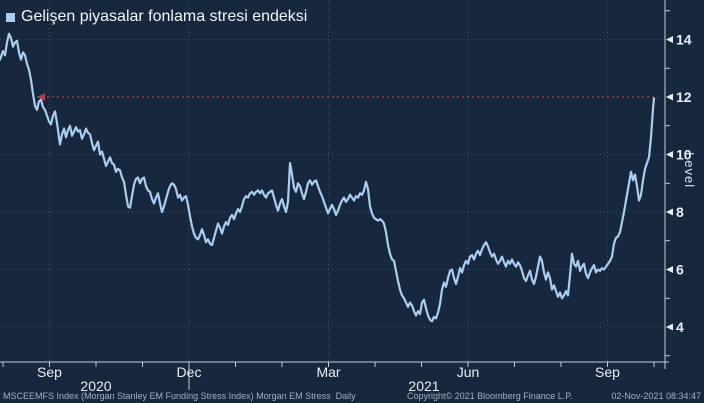 This screenshot has width=704, height=403. What do you see at coordinates (423, 386) in the screenshot?
I see `x-year-label: 2021` at bounding box center [423, 386].